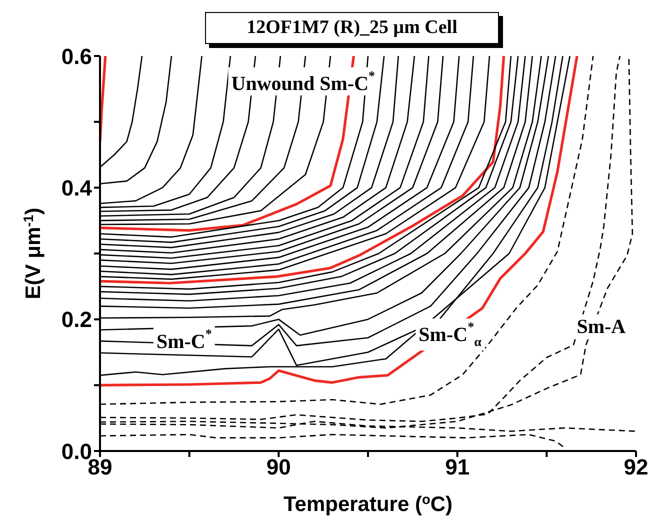 The height and width of the screenshot is (529, 648). Describe the element at coordinates (76, 56) in the screenshot. I see `y-tick-label: 0.6` at that location.